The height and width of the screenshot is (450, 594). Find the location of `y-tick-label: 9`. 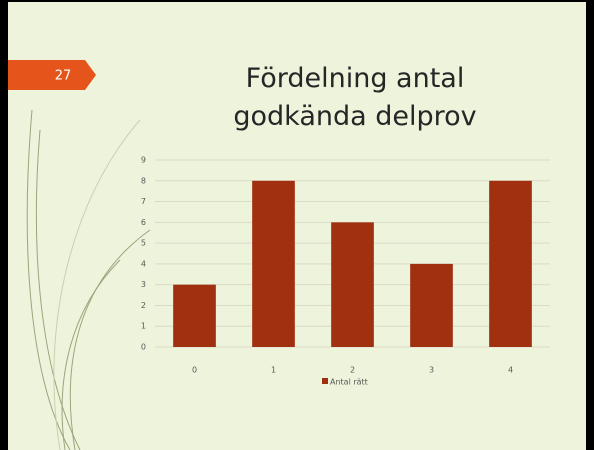

y-tick-label: 9 is located at coordinates (143, 160).